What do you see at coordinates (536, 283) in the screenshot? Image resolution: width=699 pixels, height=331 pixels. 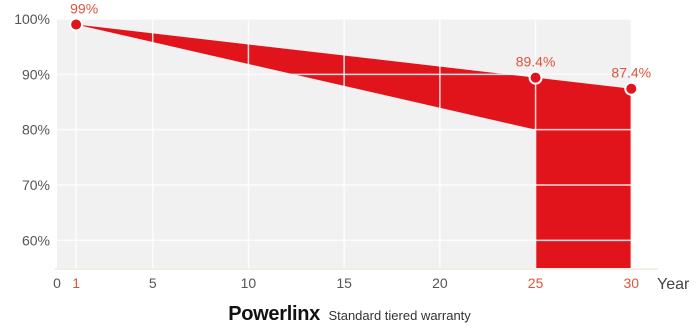 I see `x-tick-label: 25` at bounding box center [536, 283].